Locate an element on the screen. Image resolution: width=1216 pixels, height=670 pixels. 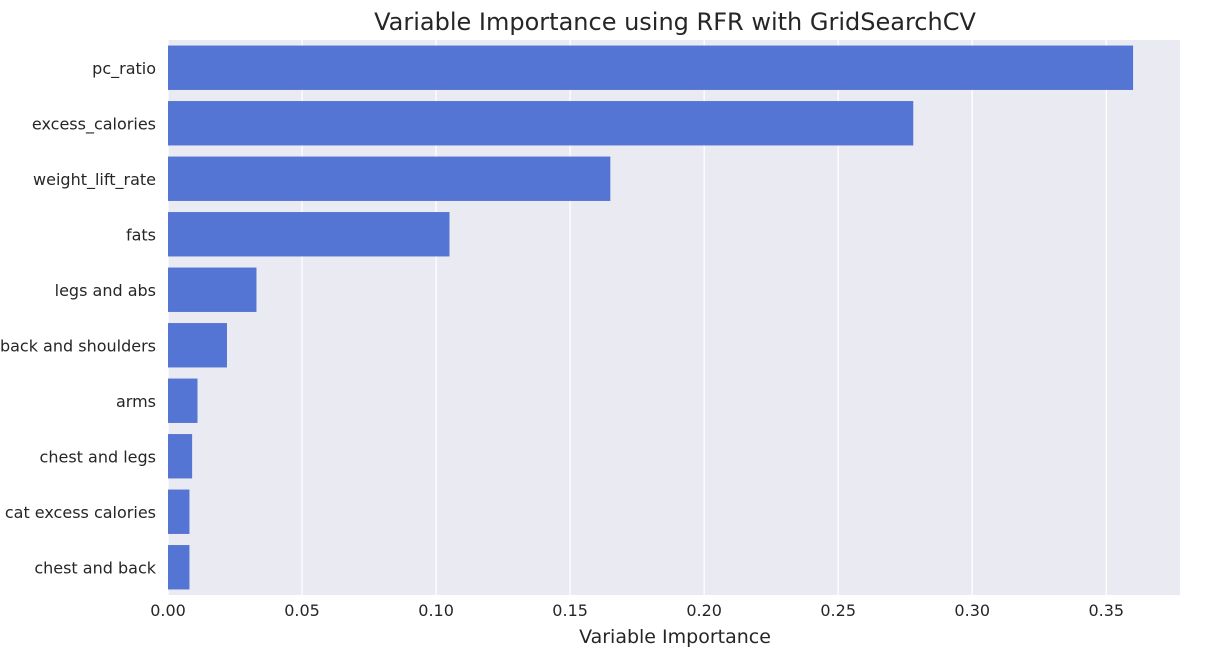
x-tick-label: 0.00 is located at coordinates (168, 610).